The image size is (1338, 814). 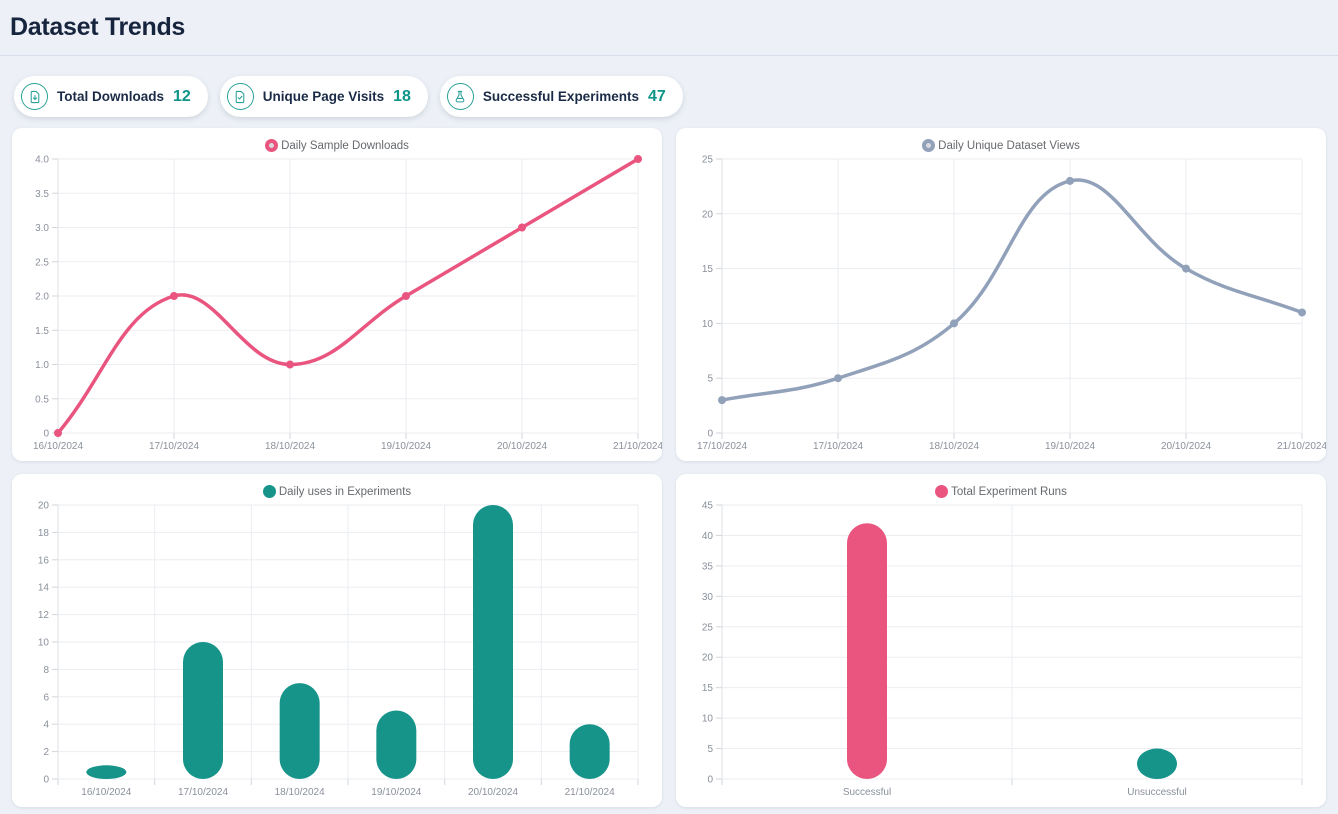 I want to click on svg-text: 6, so click(x=46, y=697).